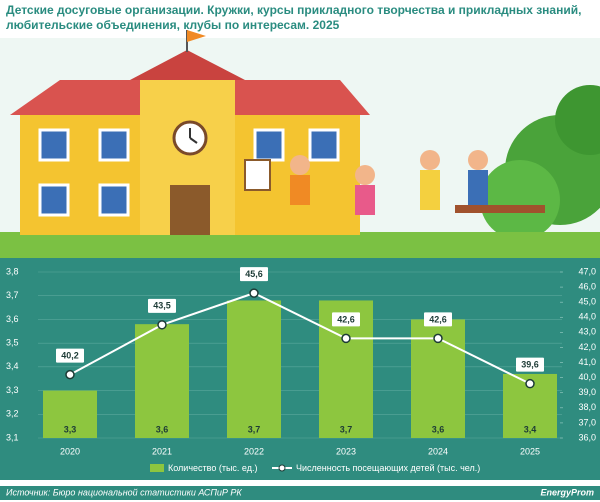 This screenshot has height=502, width=600. I want to click on y-tick-label: 3,7, so click(12, 295).